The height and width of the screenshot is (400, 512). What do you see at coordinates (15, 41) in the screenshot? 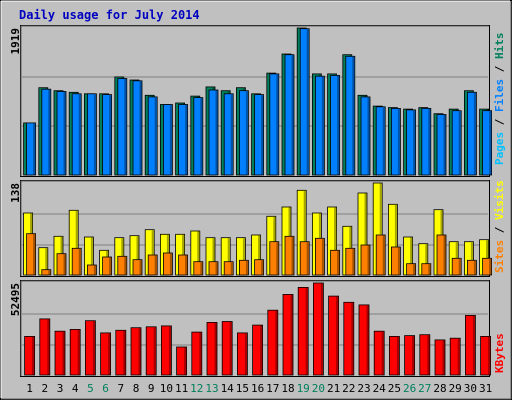
I see `hits-panel-max-label: 1919` at bounding box center [15, 41].